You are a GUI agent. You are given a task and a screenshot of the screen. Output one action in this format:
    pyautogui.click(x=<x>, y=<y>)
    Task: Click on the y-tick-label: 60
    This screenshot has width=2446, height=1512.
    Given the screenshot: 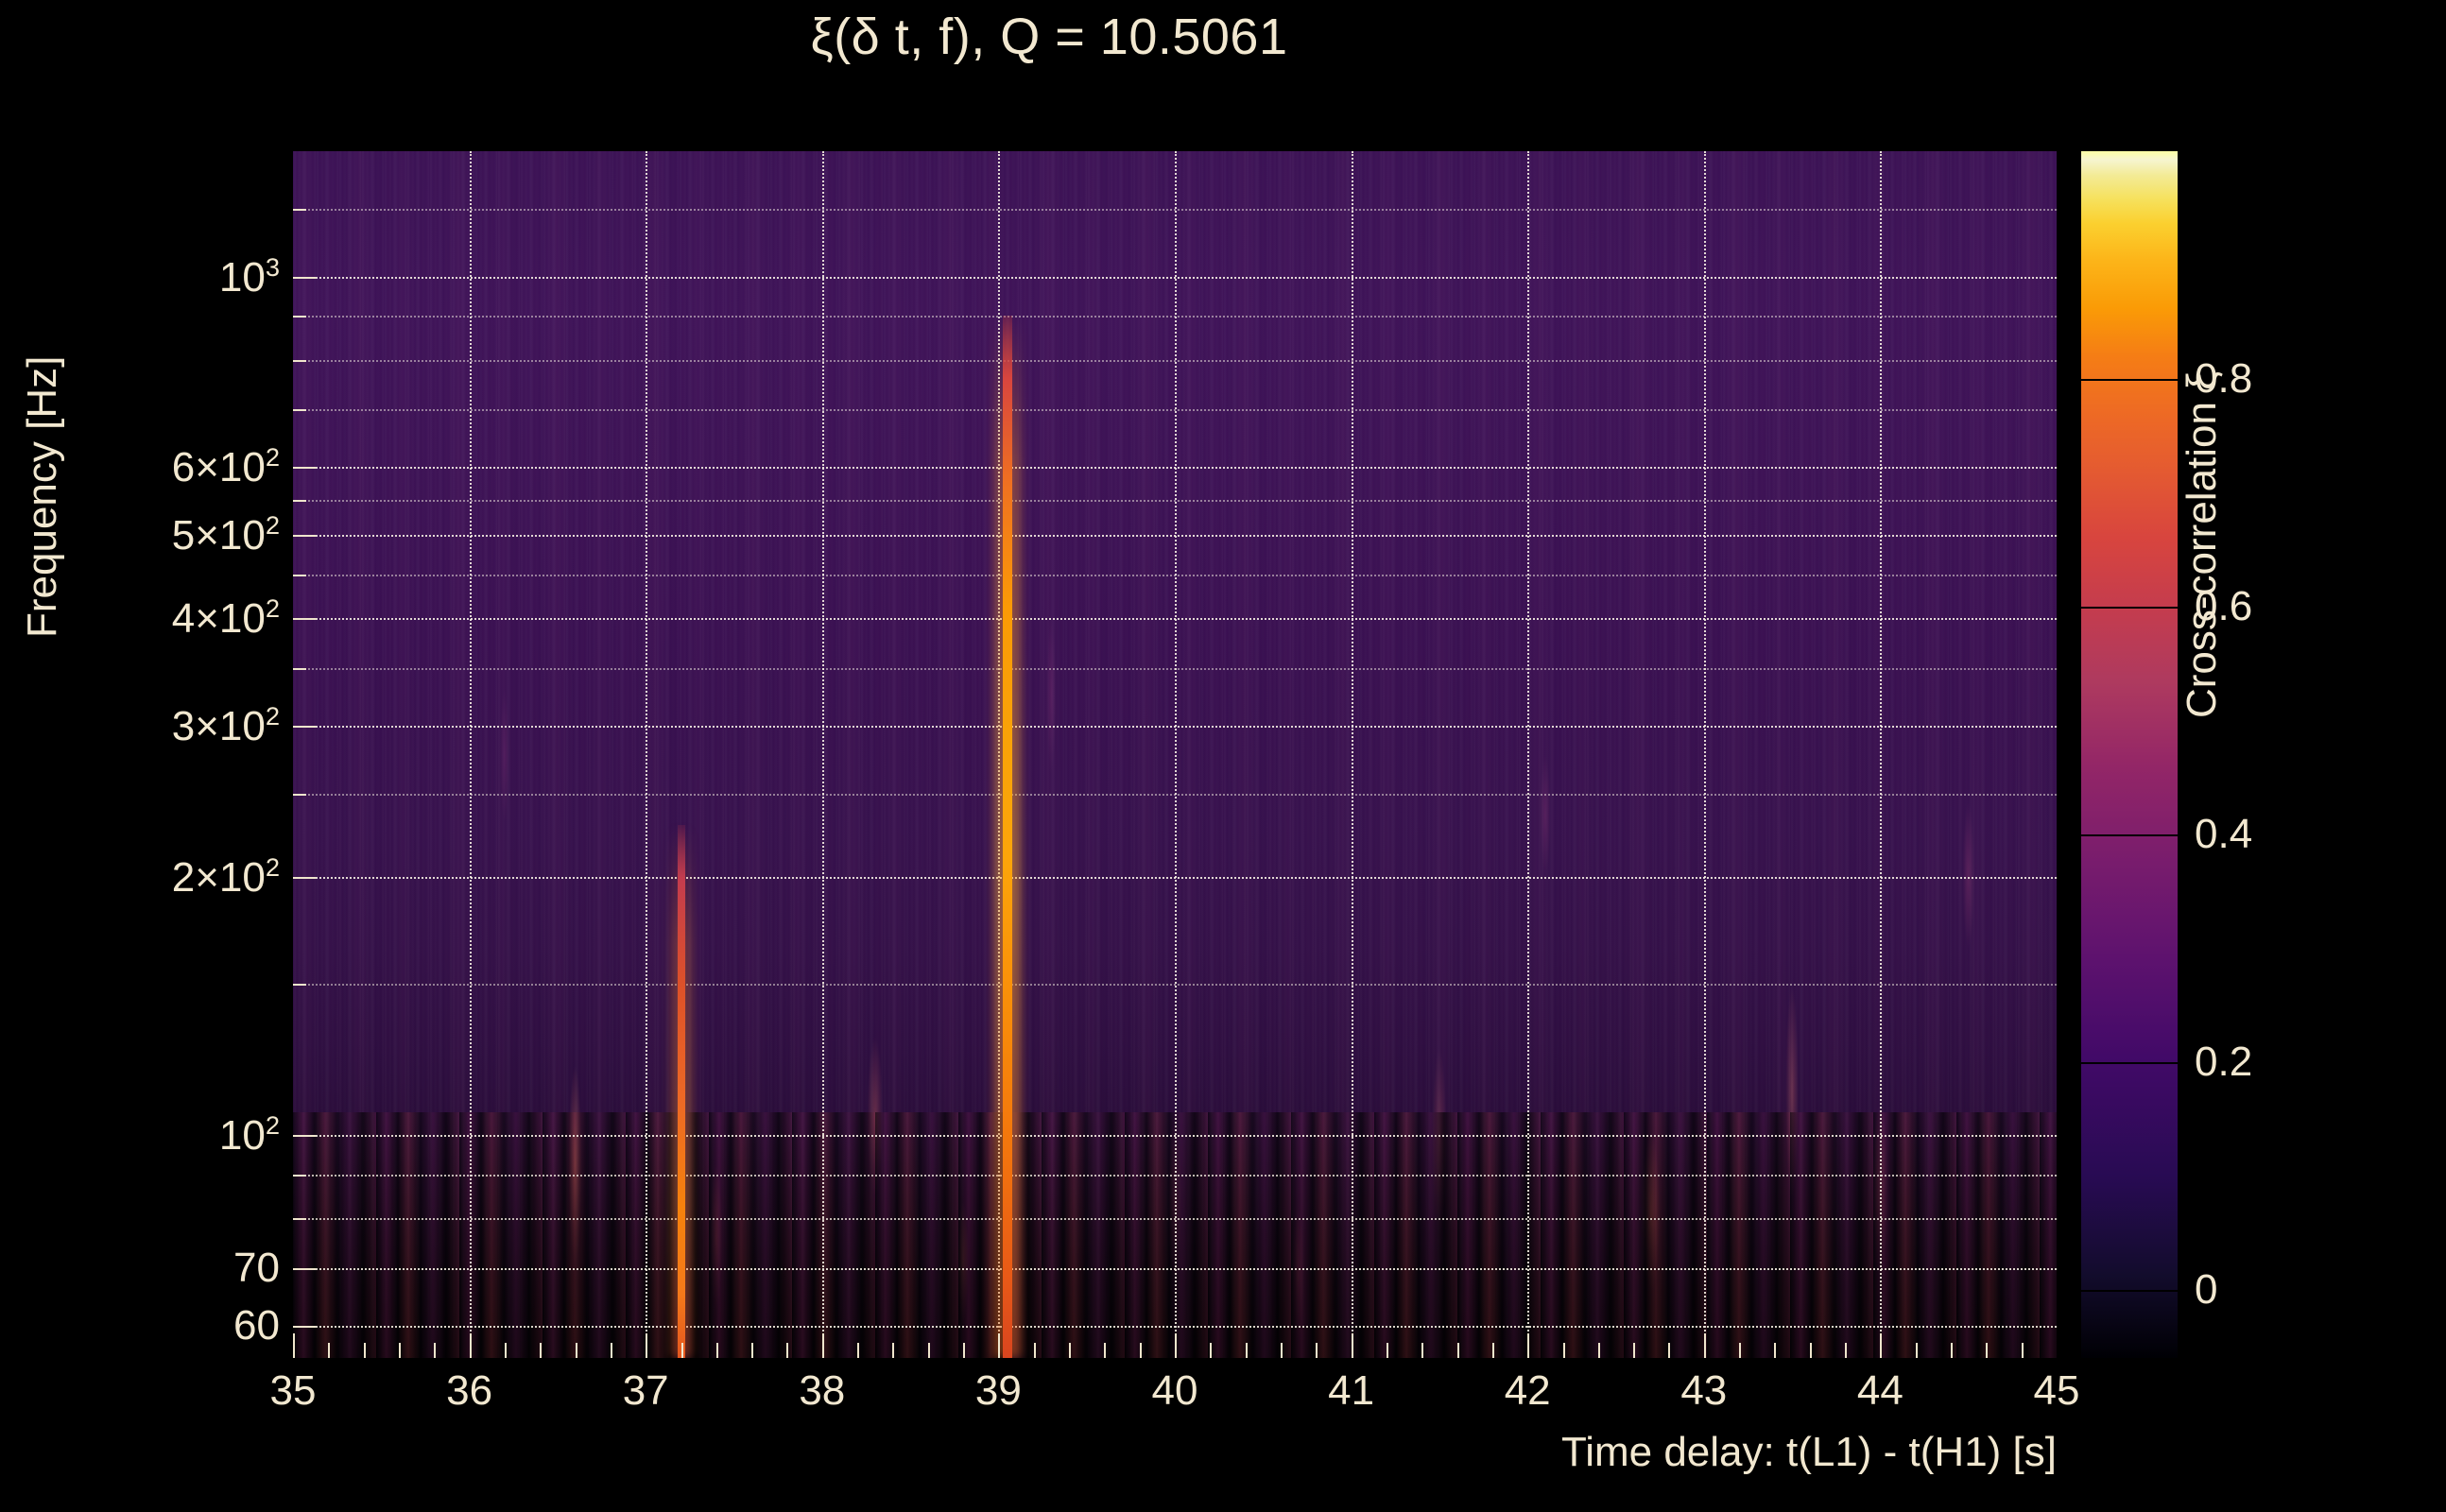 What is the action you would take?
    pyautogui.click(x=256, y=1325)
    